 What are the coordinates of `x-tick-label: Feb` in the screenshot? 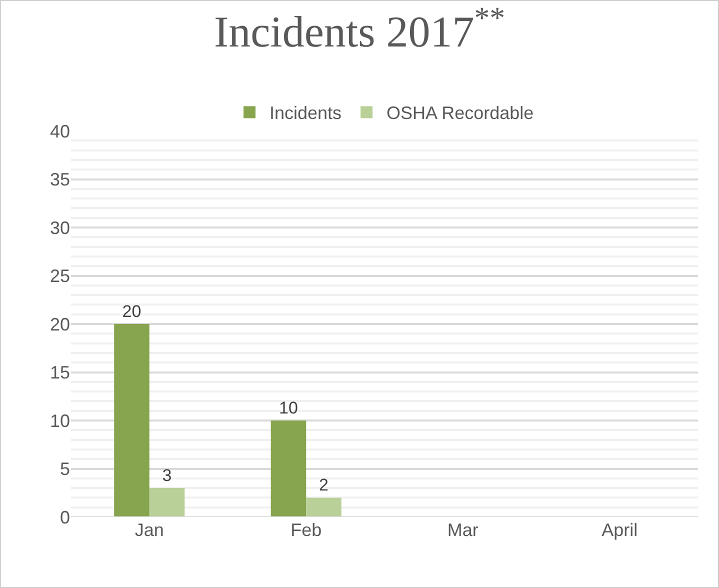 It's located at (306, 530).